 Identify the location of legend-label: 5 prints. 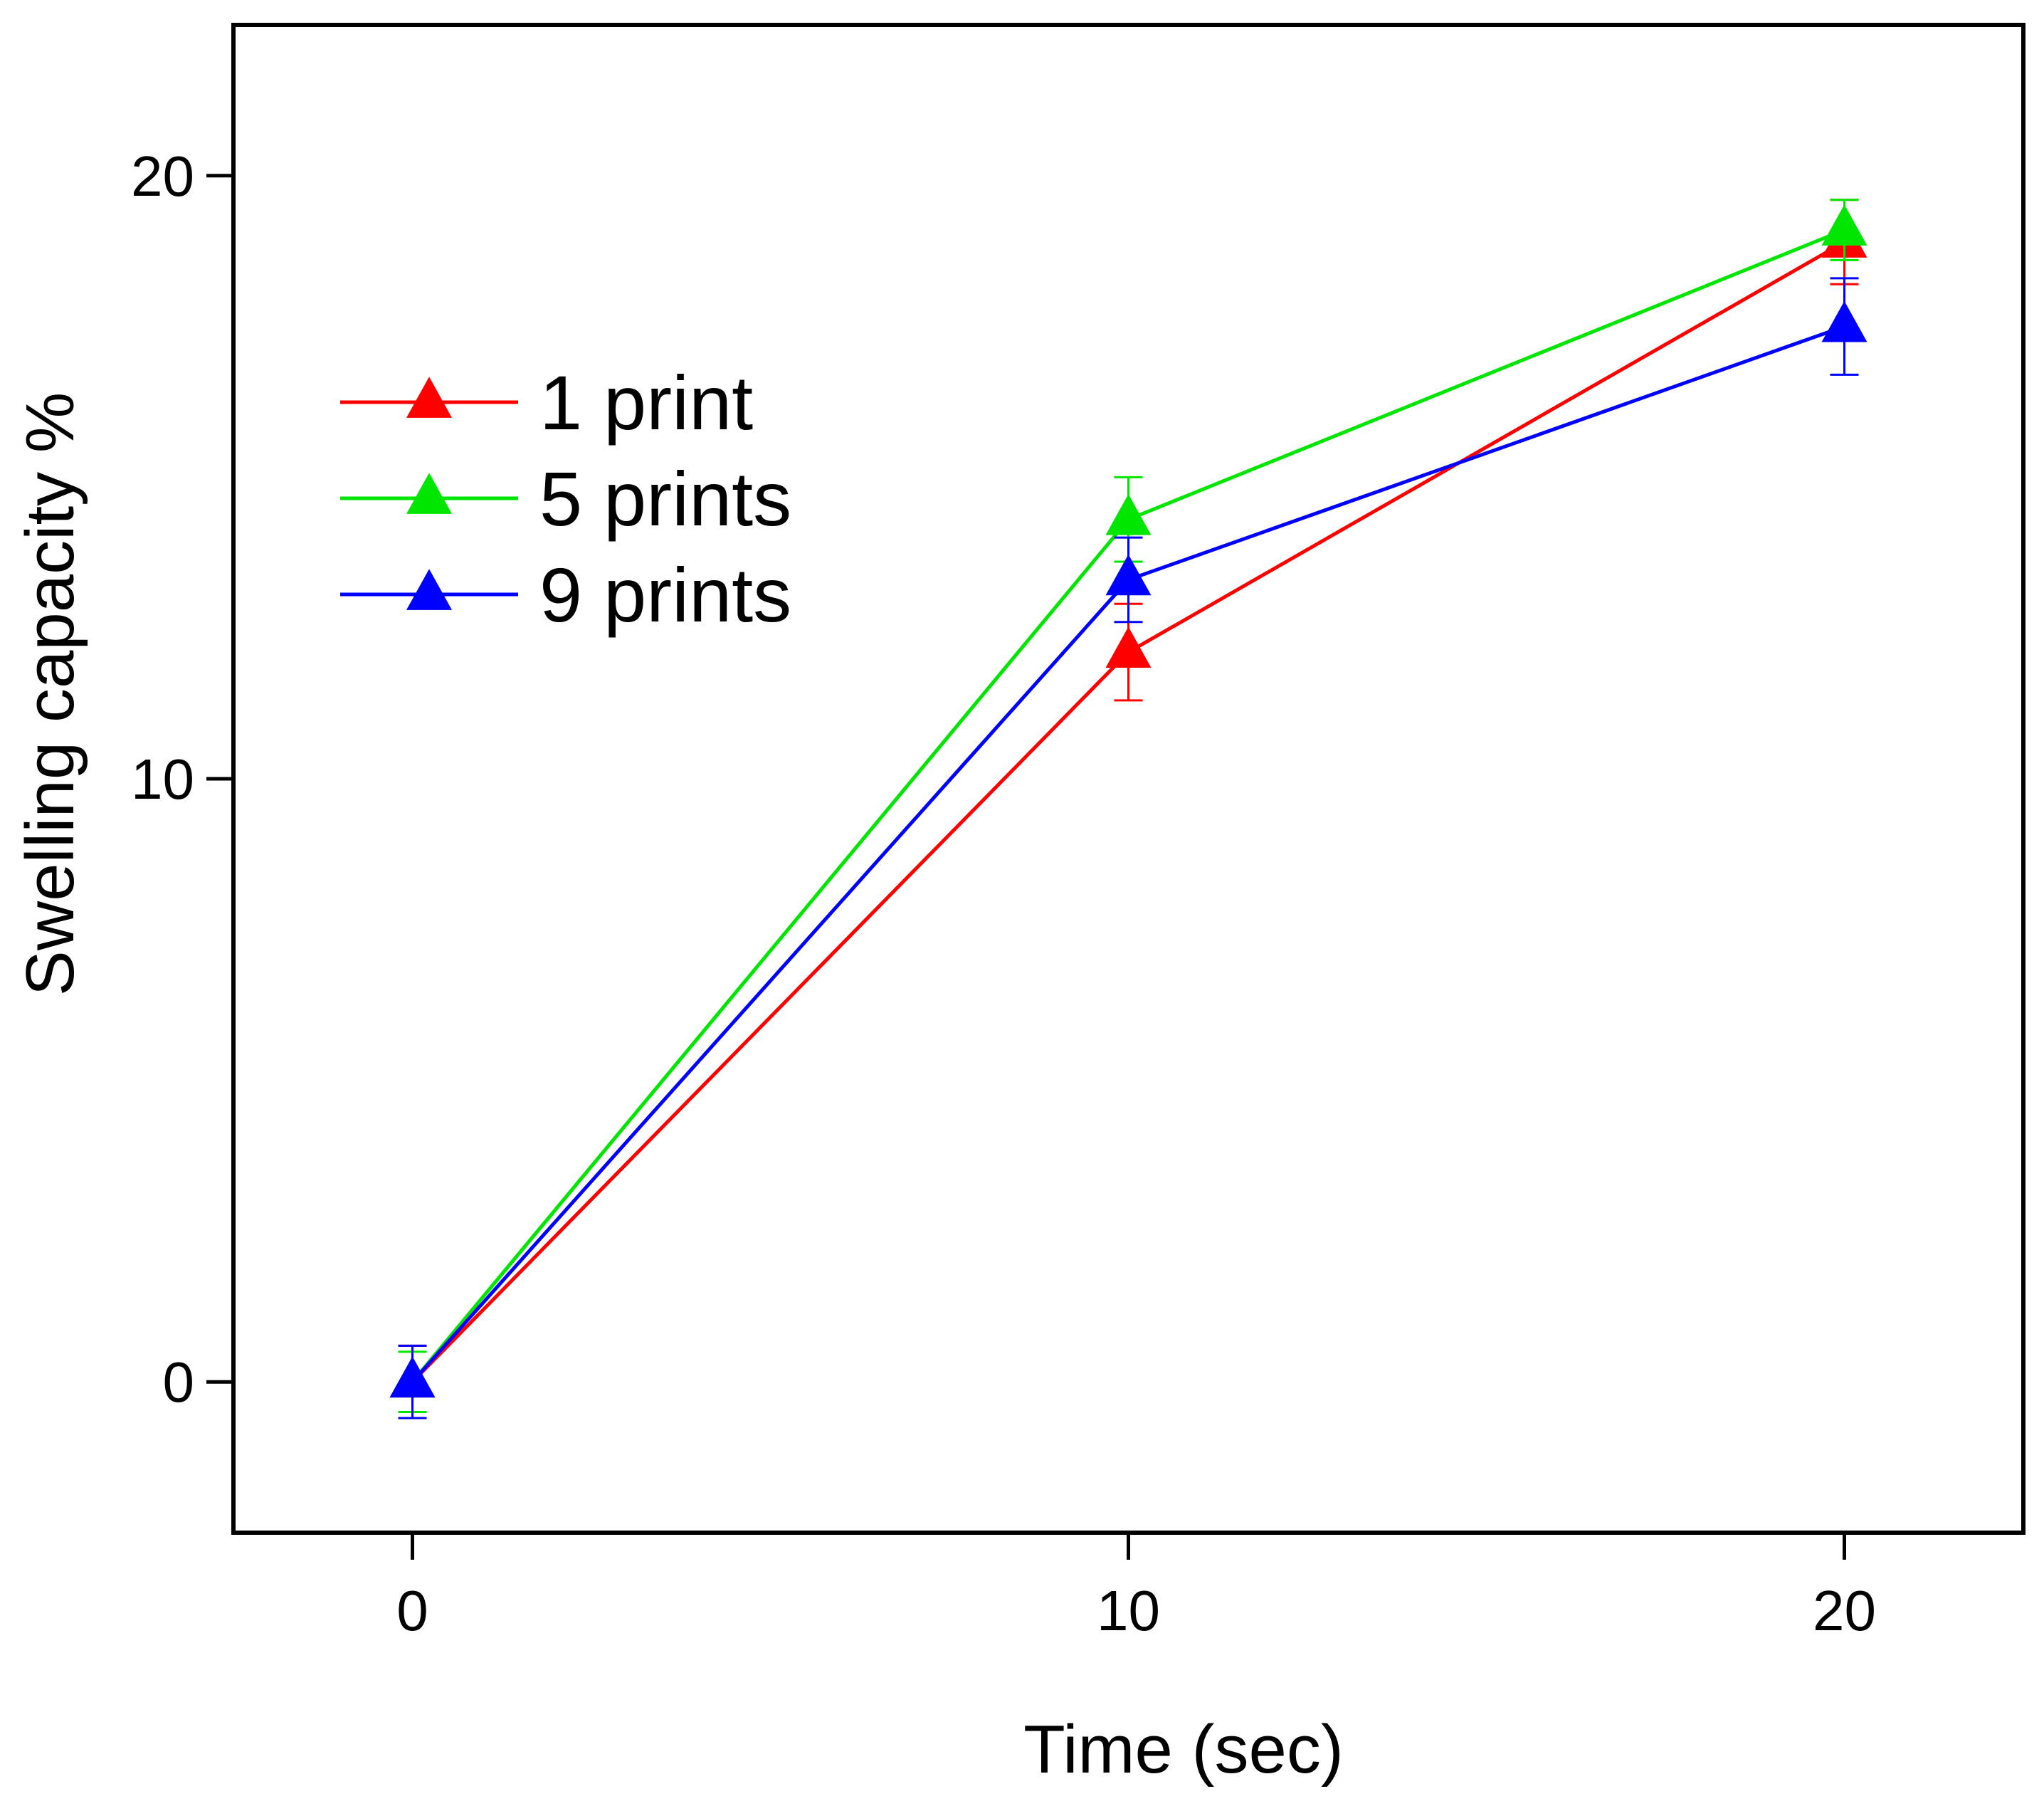
(665, 499).